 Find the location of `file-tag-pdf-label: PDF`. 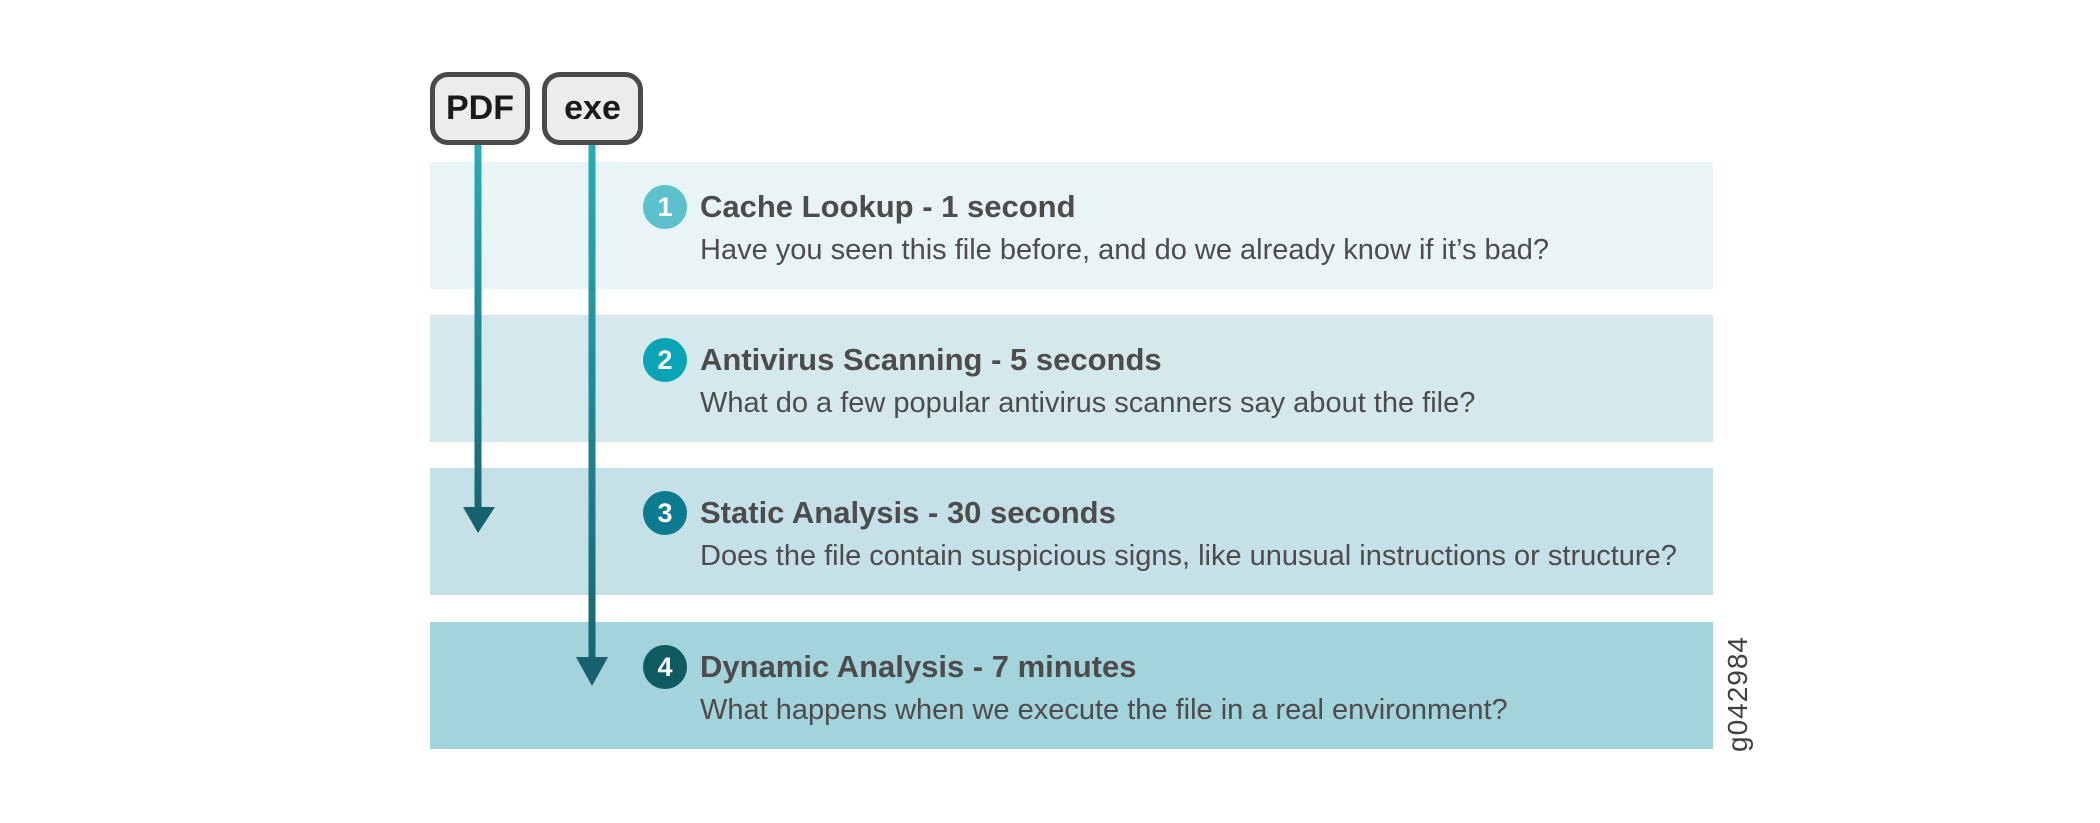

file-tag-pdf-label: PDF is located at coordinates (480, 108).